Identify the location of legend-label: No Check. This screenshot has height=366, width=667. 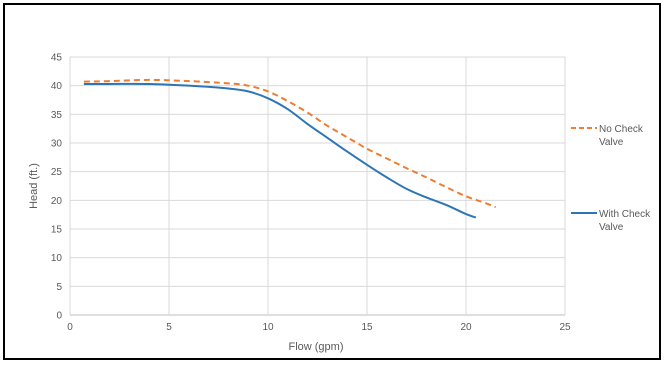
(621, 129).